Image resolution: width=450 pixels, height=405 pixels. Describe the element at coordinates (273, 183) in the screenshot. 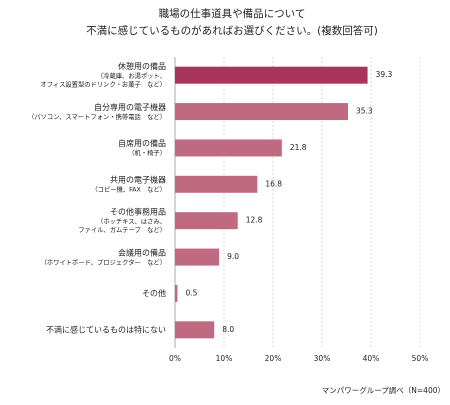

I see `value-label: 16.8` at that location.